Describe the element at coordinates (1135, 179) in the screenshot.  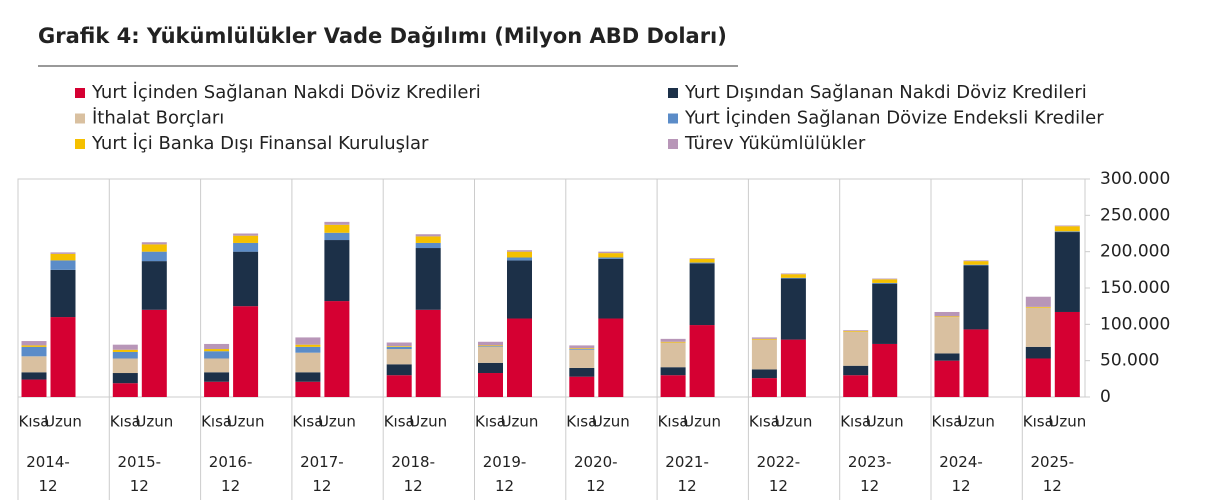
I see `y-tick-label: 300.000` at that location.